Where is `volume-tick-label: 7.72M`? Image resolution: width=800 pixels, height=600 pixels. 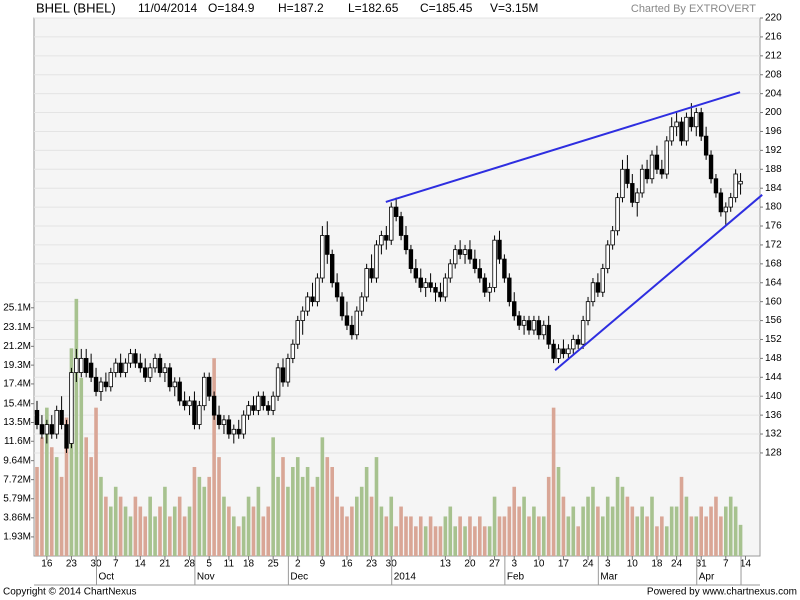
volume-tick-label: 7.72M is located at coordinates (17, 479).